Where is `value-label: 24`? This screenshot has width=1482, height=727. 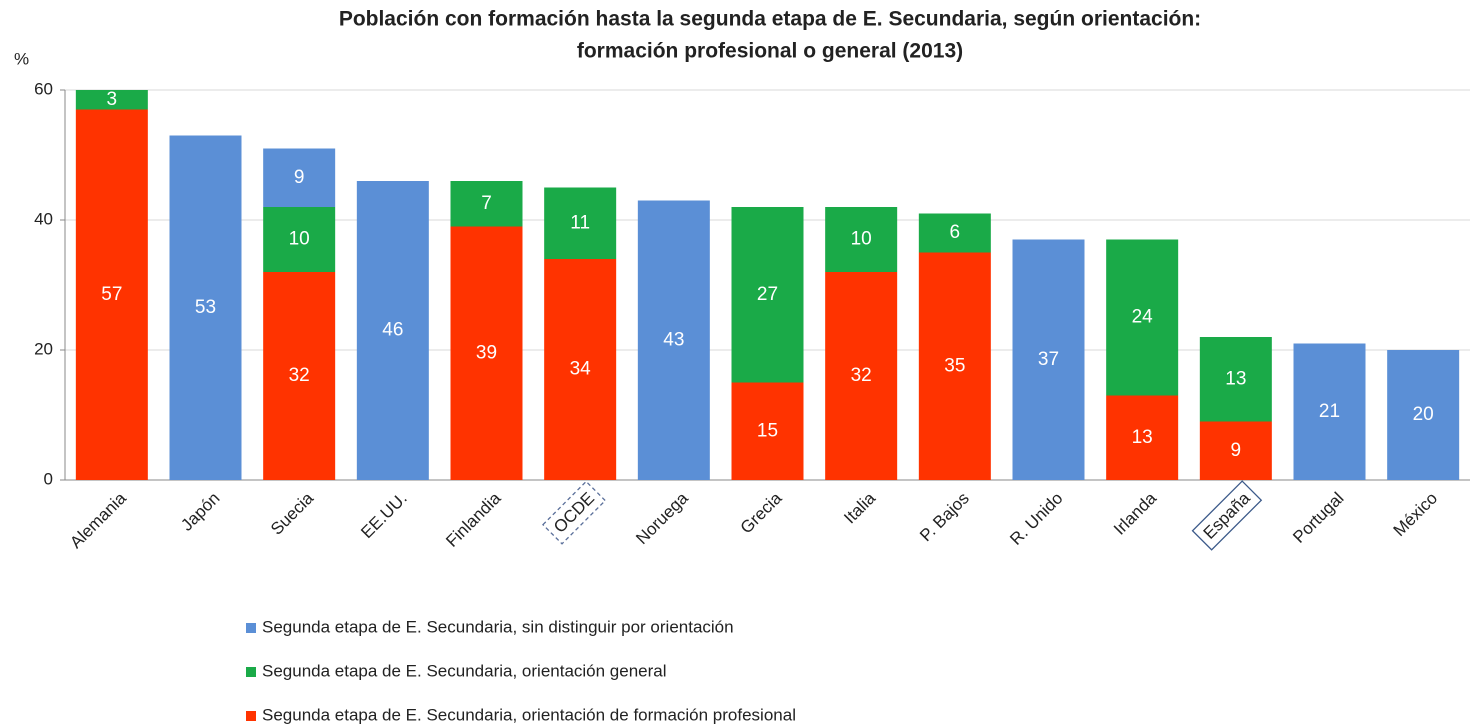
value-label: 24 is located at coordinates (1143, 317).